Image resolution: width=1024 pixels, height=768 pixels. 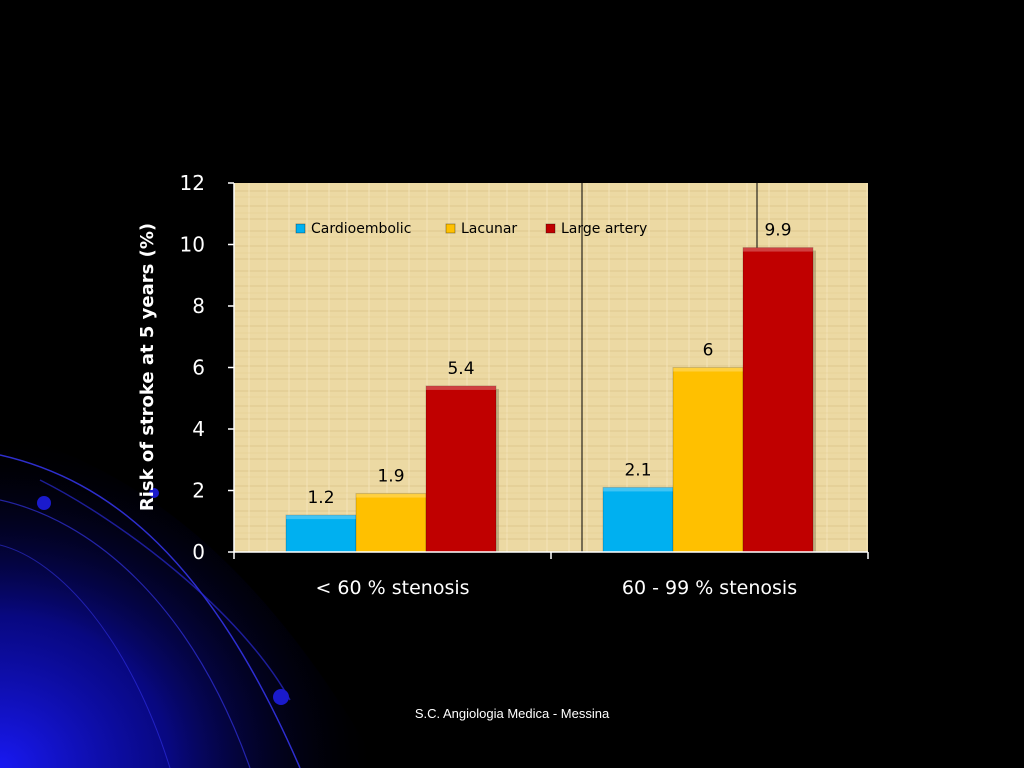 I want to click on y-tick-label: 4, so click(x=198, y=429).